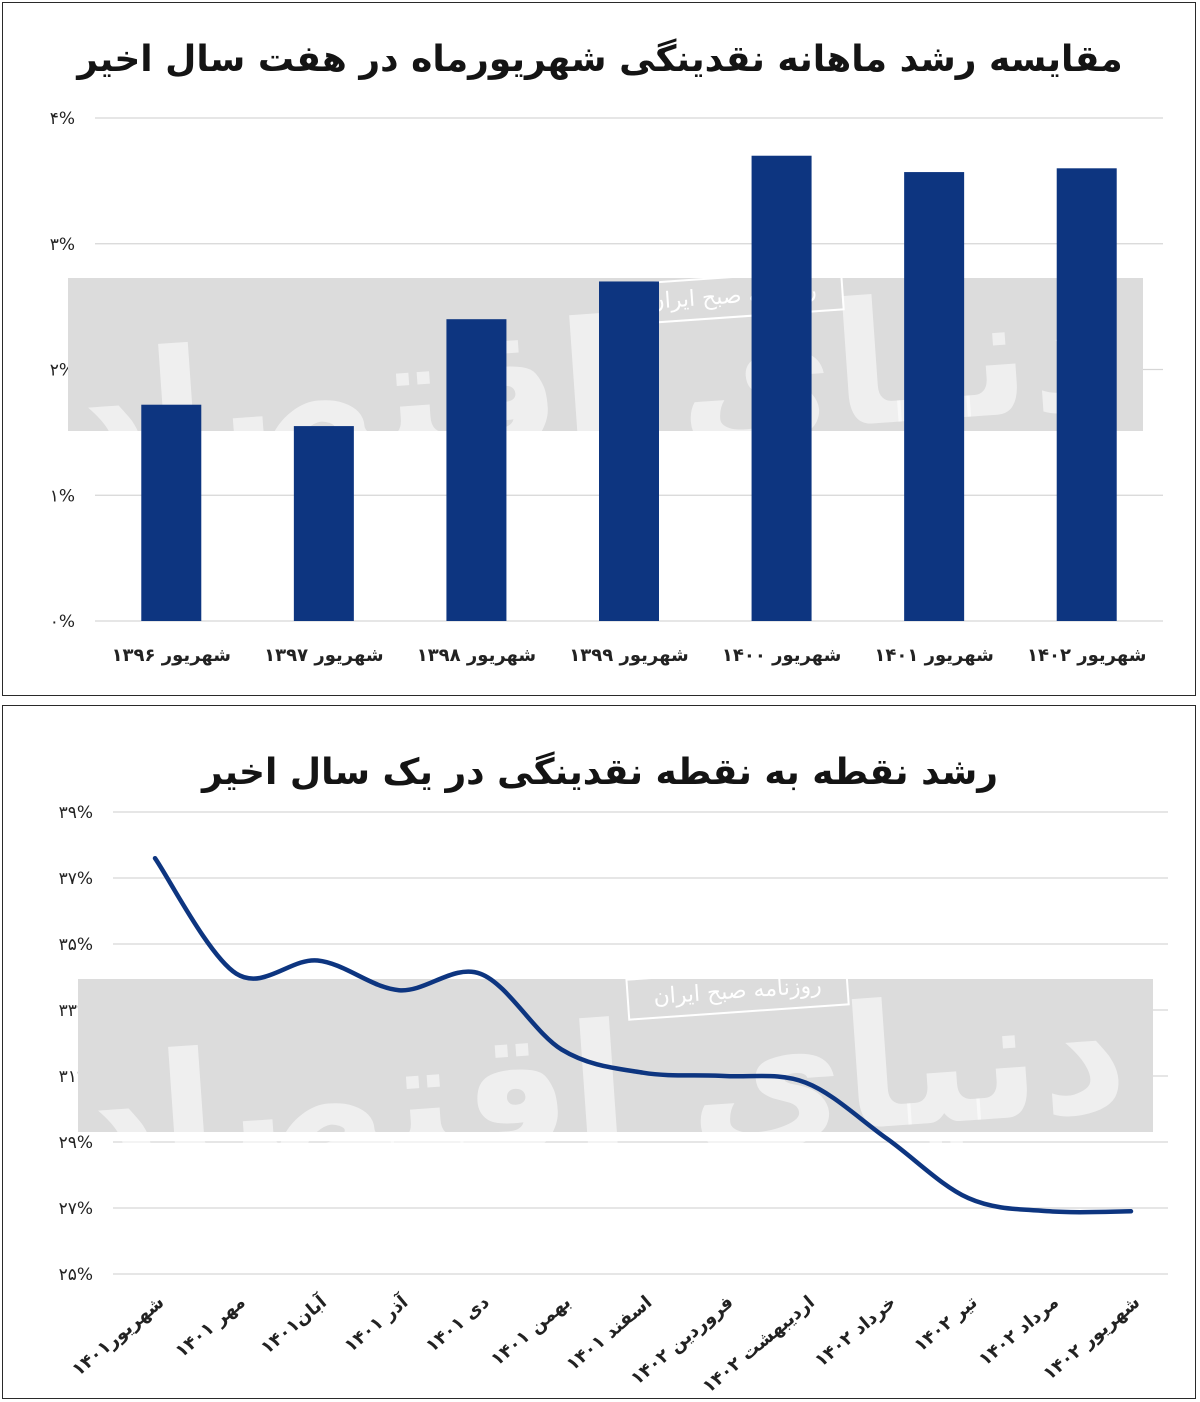 This screenshot has height=1402, width=1200. Describe the element at coordinates (62, 496) in the screenshot. I see `y-tick-label: ۱%` at that location.